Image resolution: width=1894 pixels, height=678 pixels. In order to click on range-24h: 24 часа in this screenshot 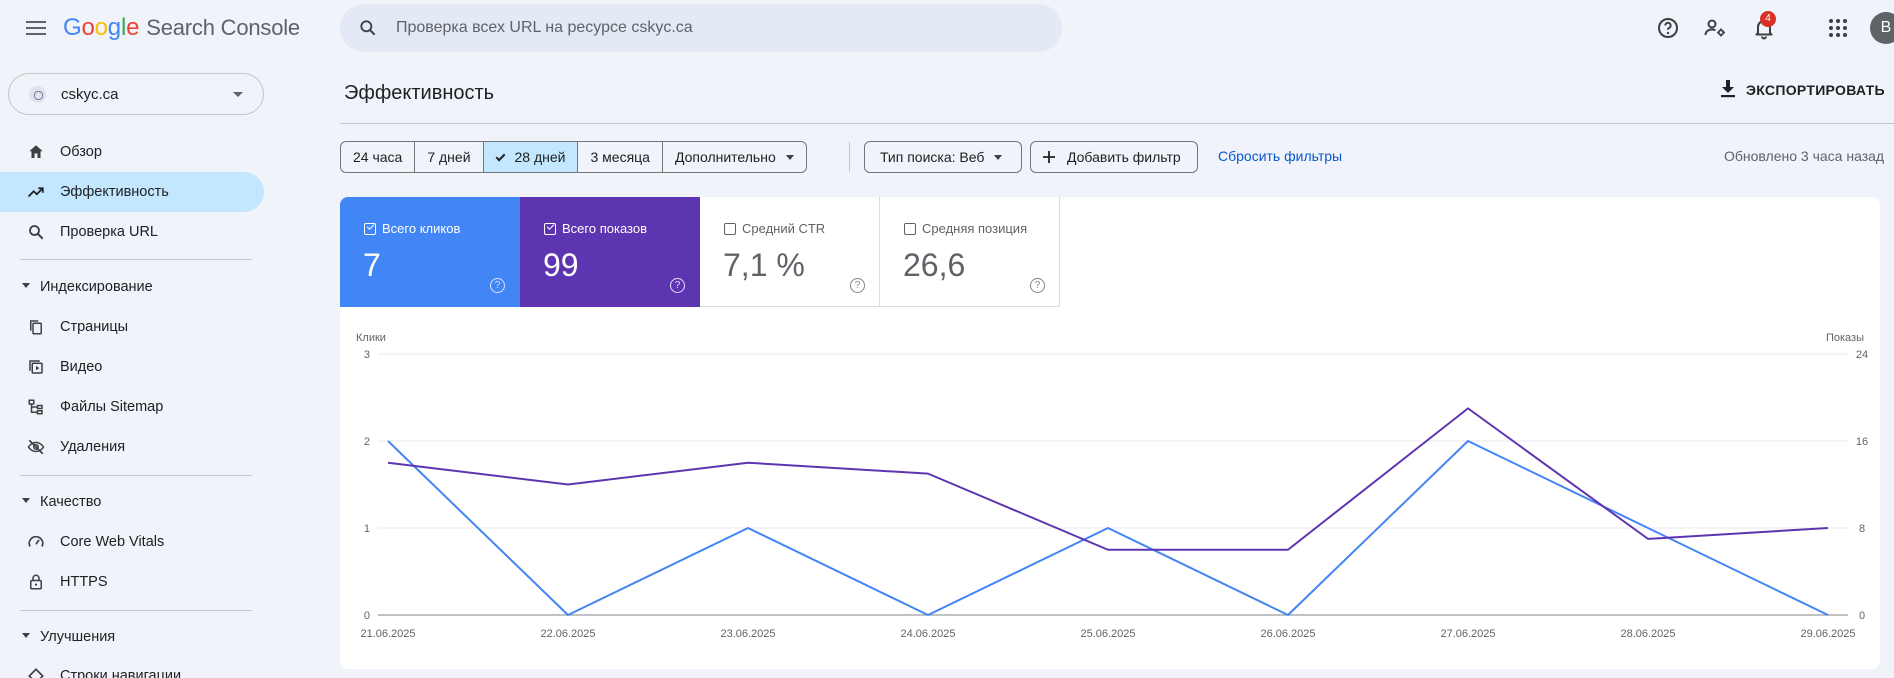, I will do `click(378, 157)`.